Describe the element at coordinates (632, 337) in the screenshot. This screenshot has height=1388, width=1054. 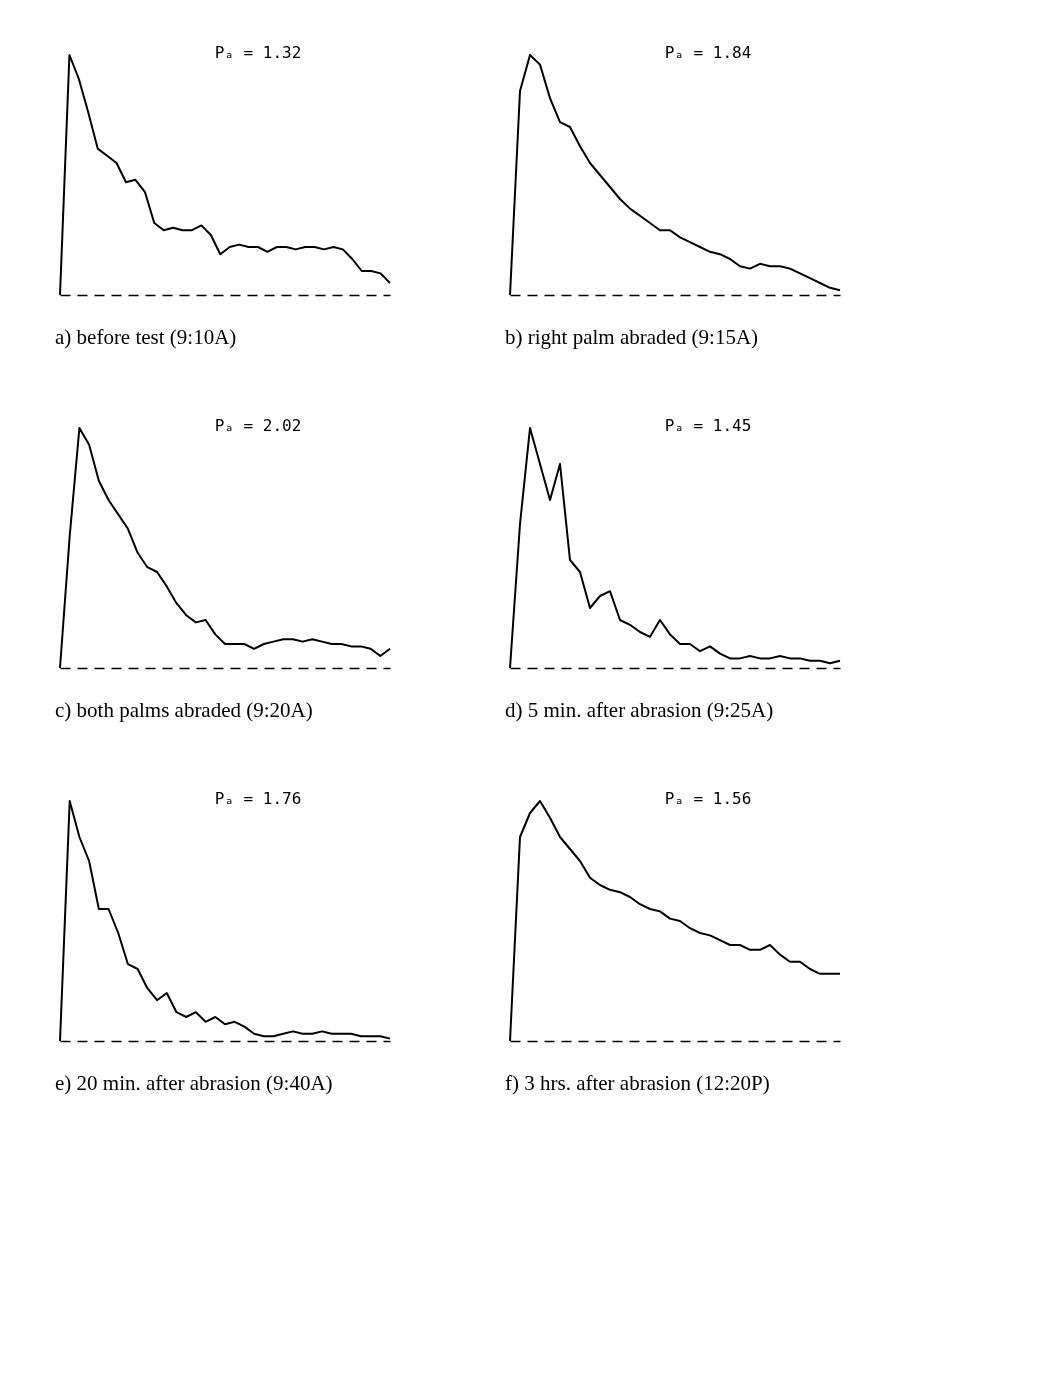
I see `text: b) right palm abraded (9:15A)` at that location.